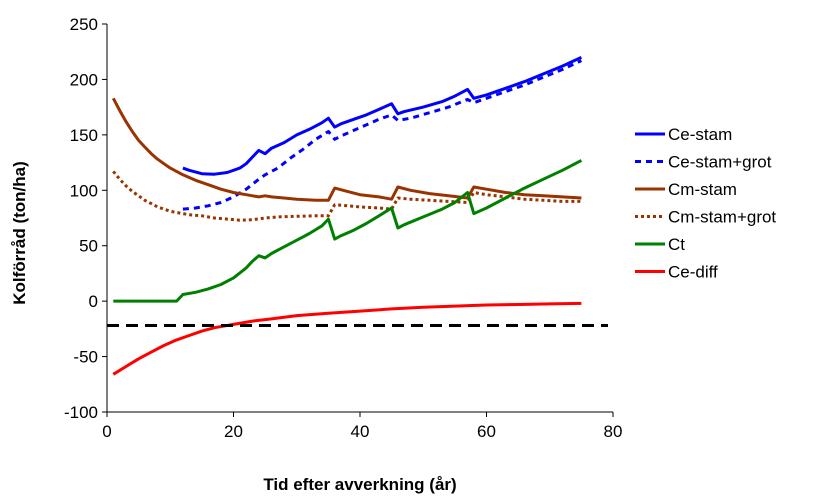 The image size is (830, 497). What do you see at coordinates (360, 431) in the screenshot?
I see `x-tick-label: 40` at bounding box center [360, 431].